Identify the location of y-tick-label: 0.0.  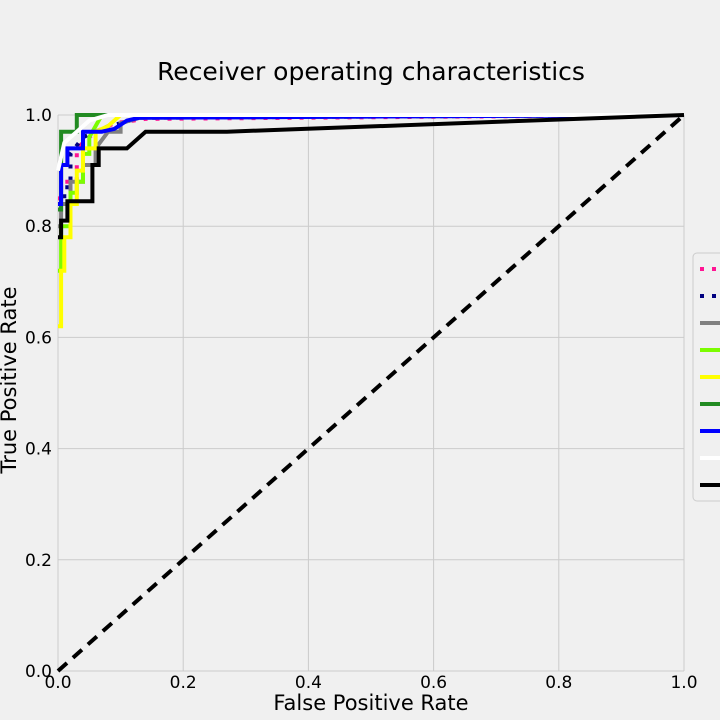
(38, 672).